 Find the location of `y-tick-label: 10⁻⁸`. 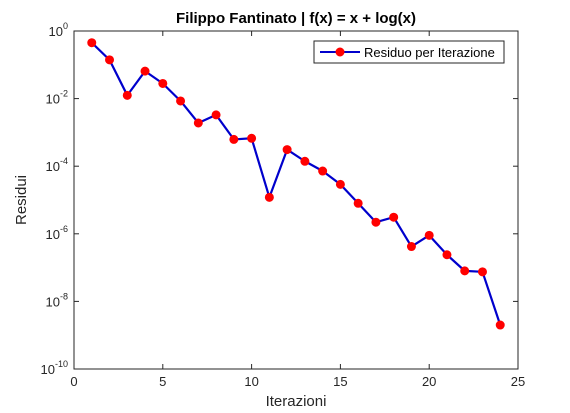

y-tick-label: 10⁻⁸ is located at coordinates (57, 300).